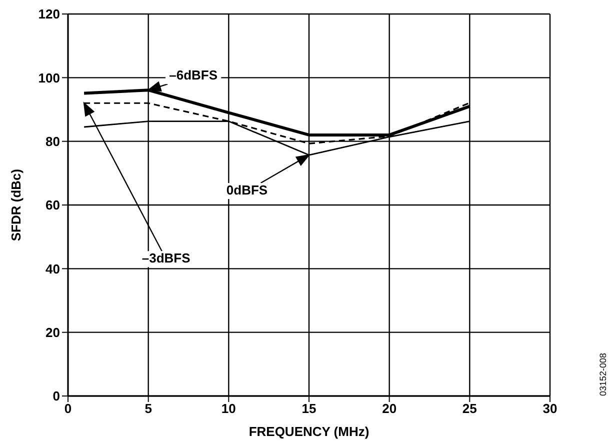  Describe the element at coordinates (68, 408) in the screenshot. I see `x-tick-label: 0` at that location.